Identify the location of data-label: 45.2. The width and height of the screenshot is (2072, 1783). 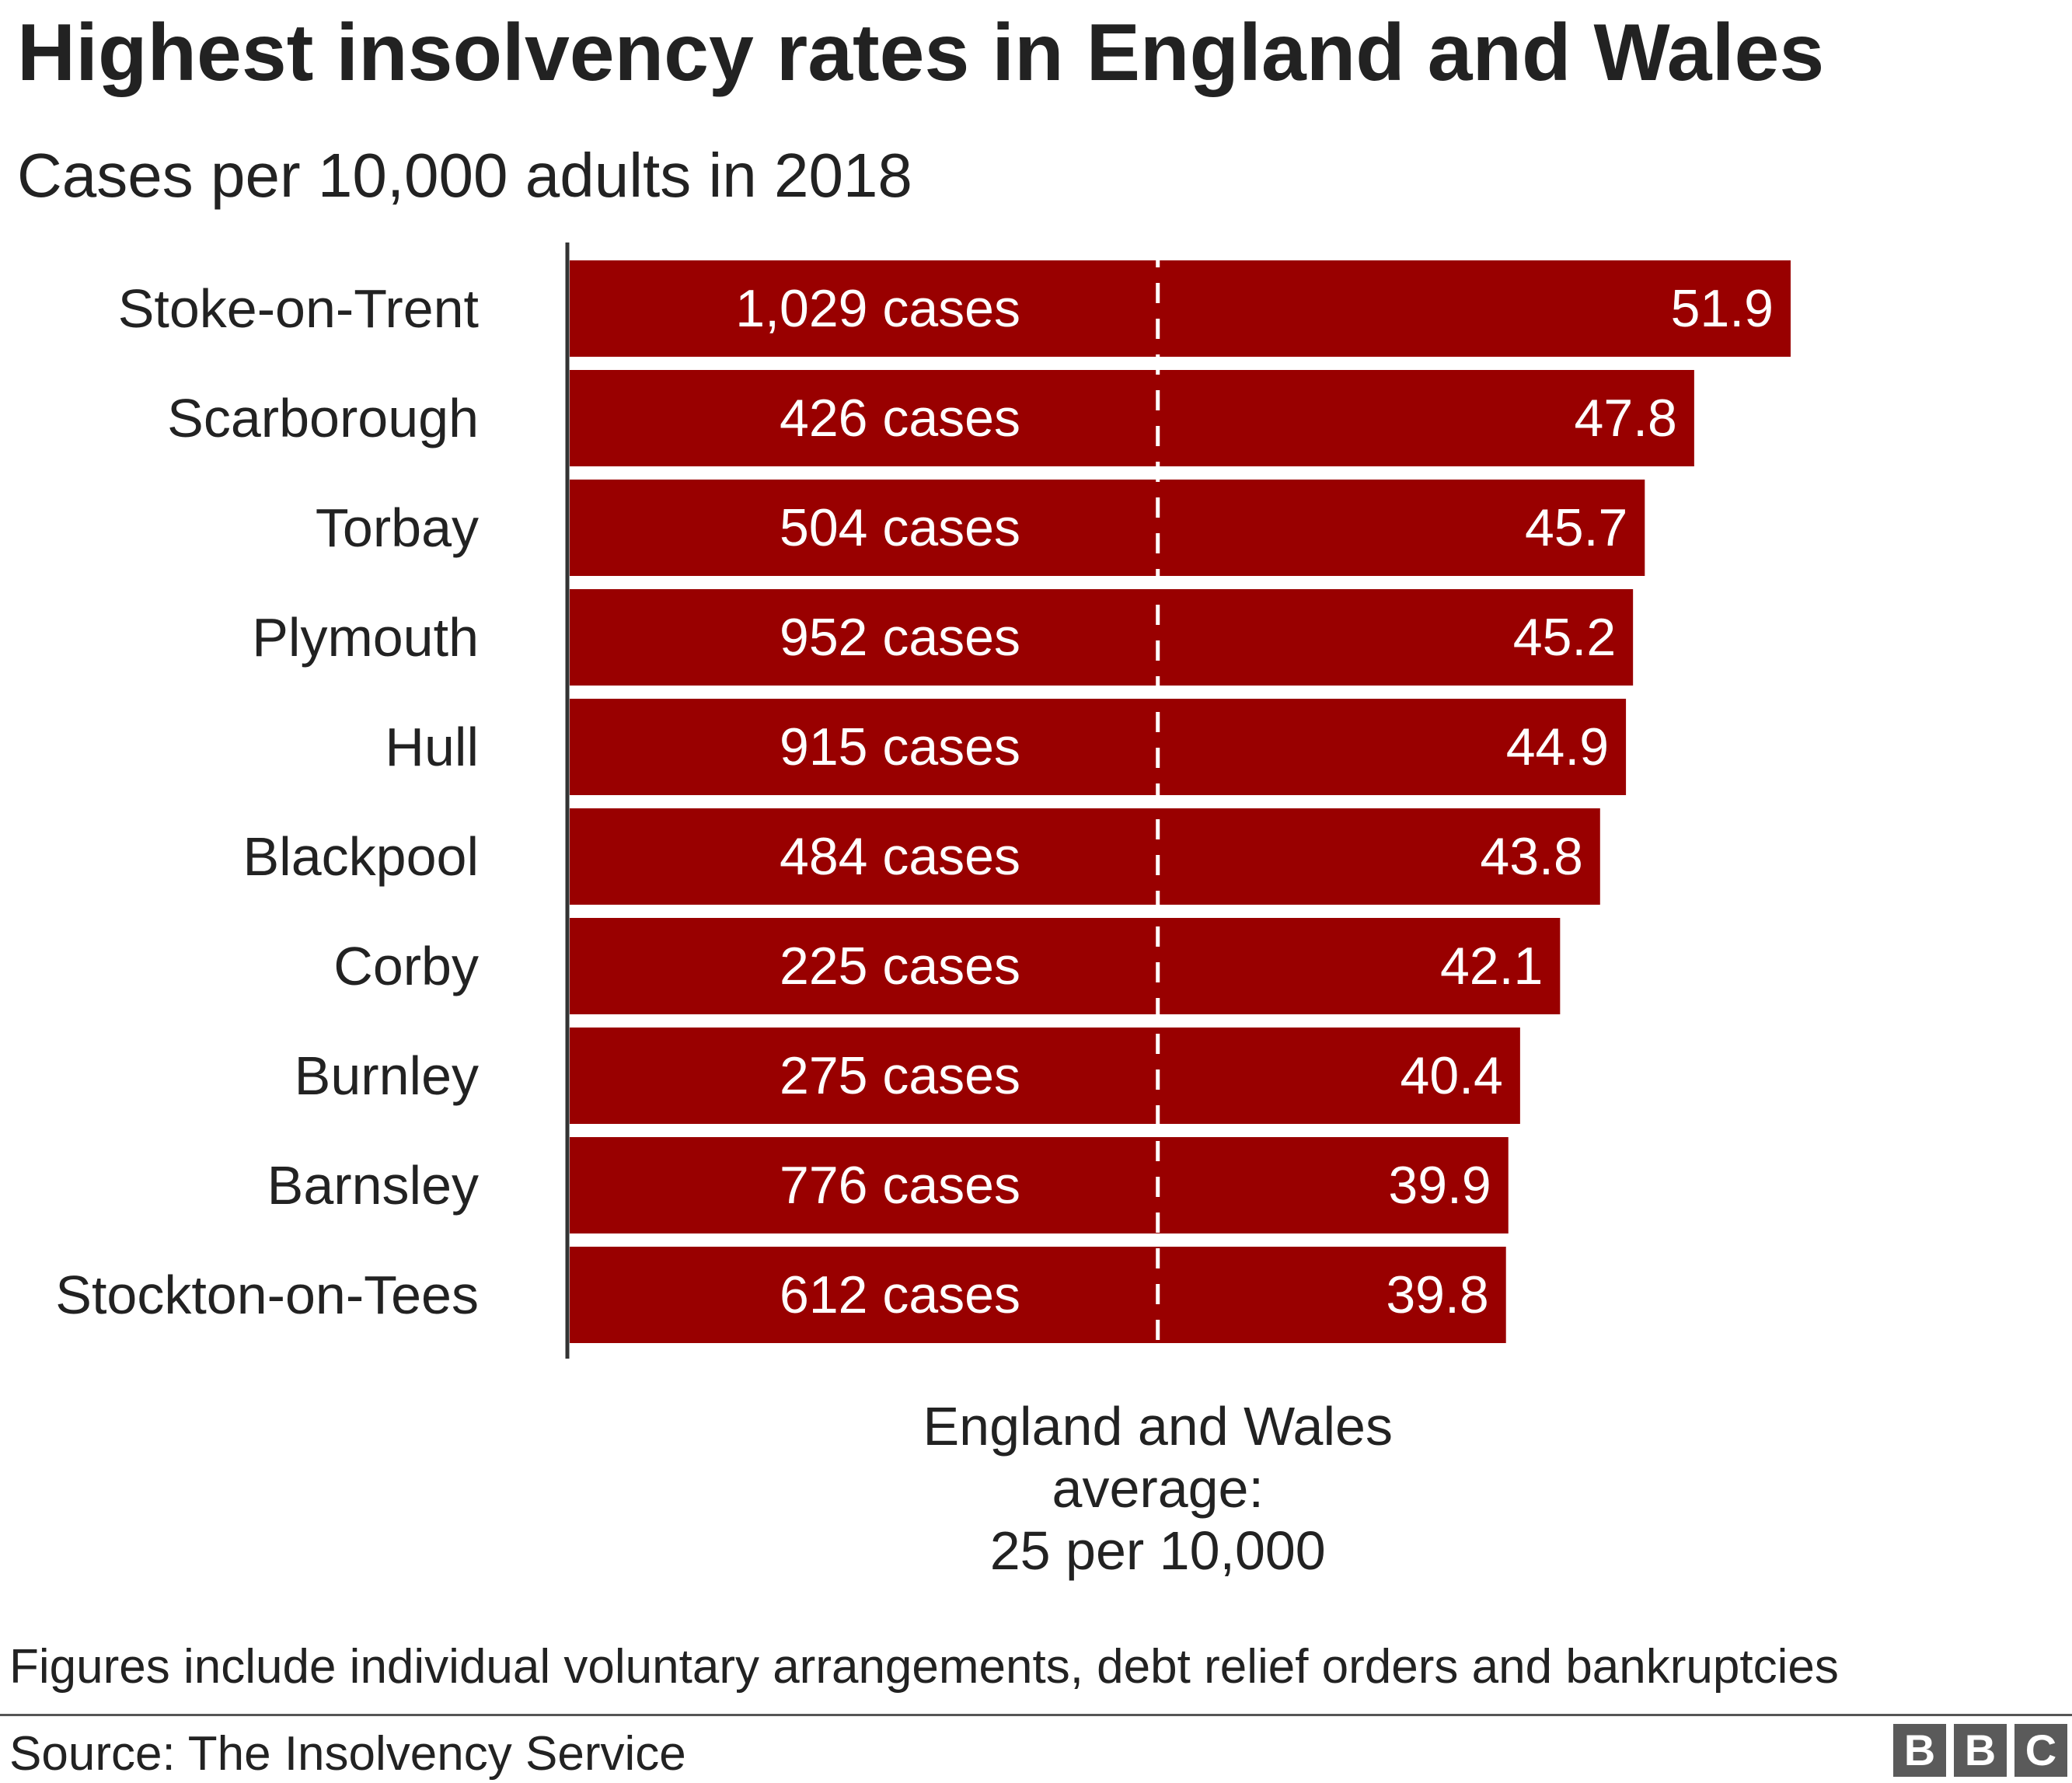
(1564, 638).